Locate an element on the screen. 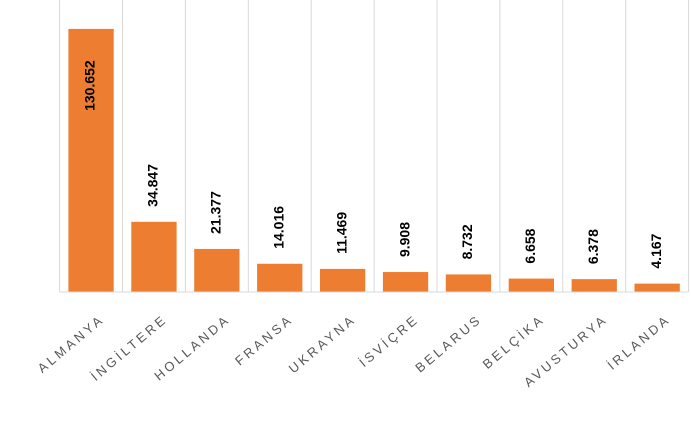 The image size is (691, 423). value-label: 6.378 is located at coordinates (593, 246).